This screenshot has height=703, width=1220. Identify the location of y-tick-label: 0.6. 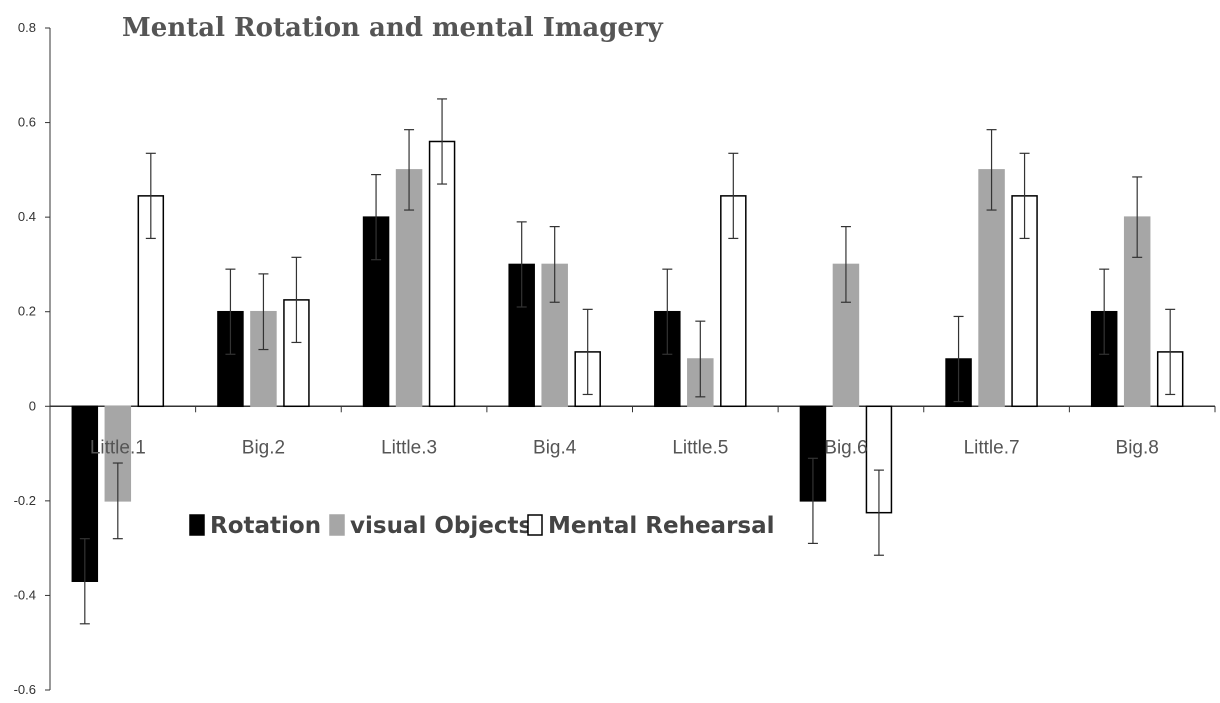
(27, 122).